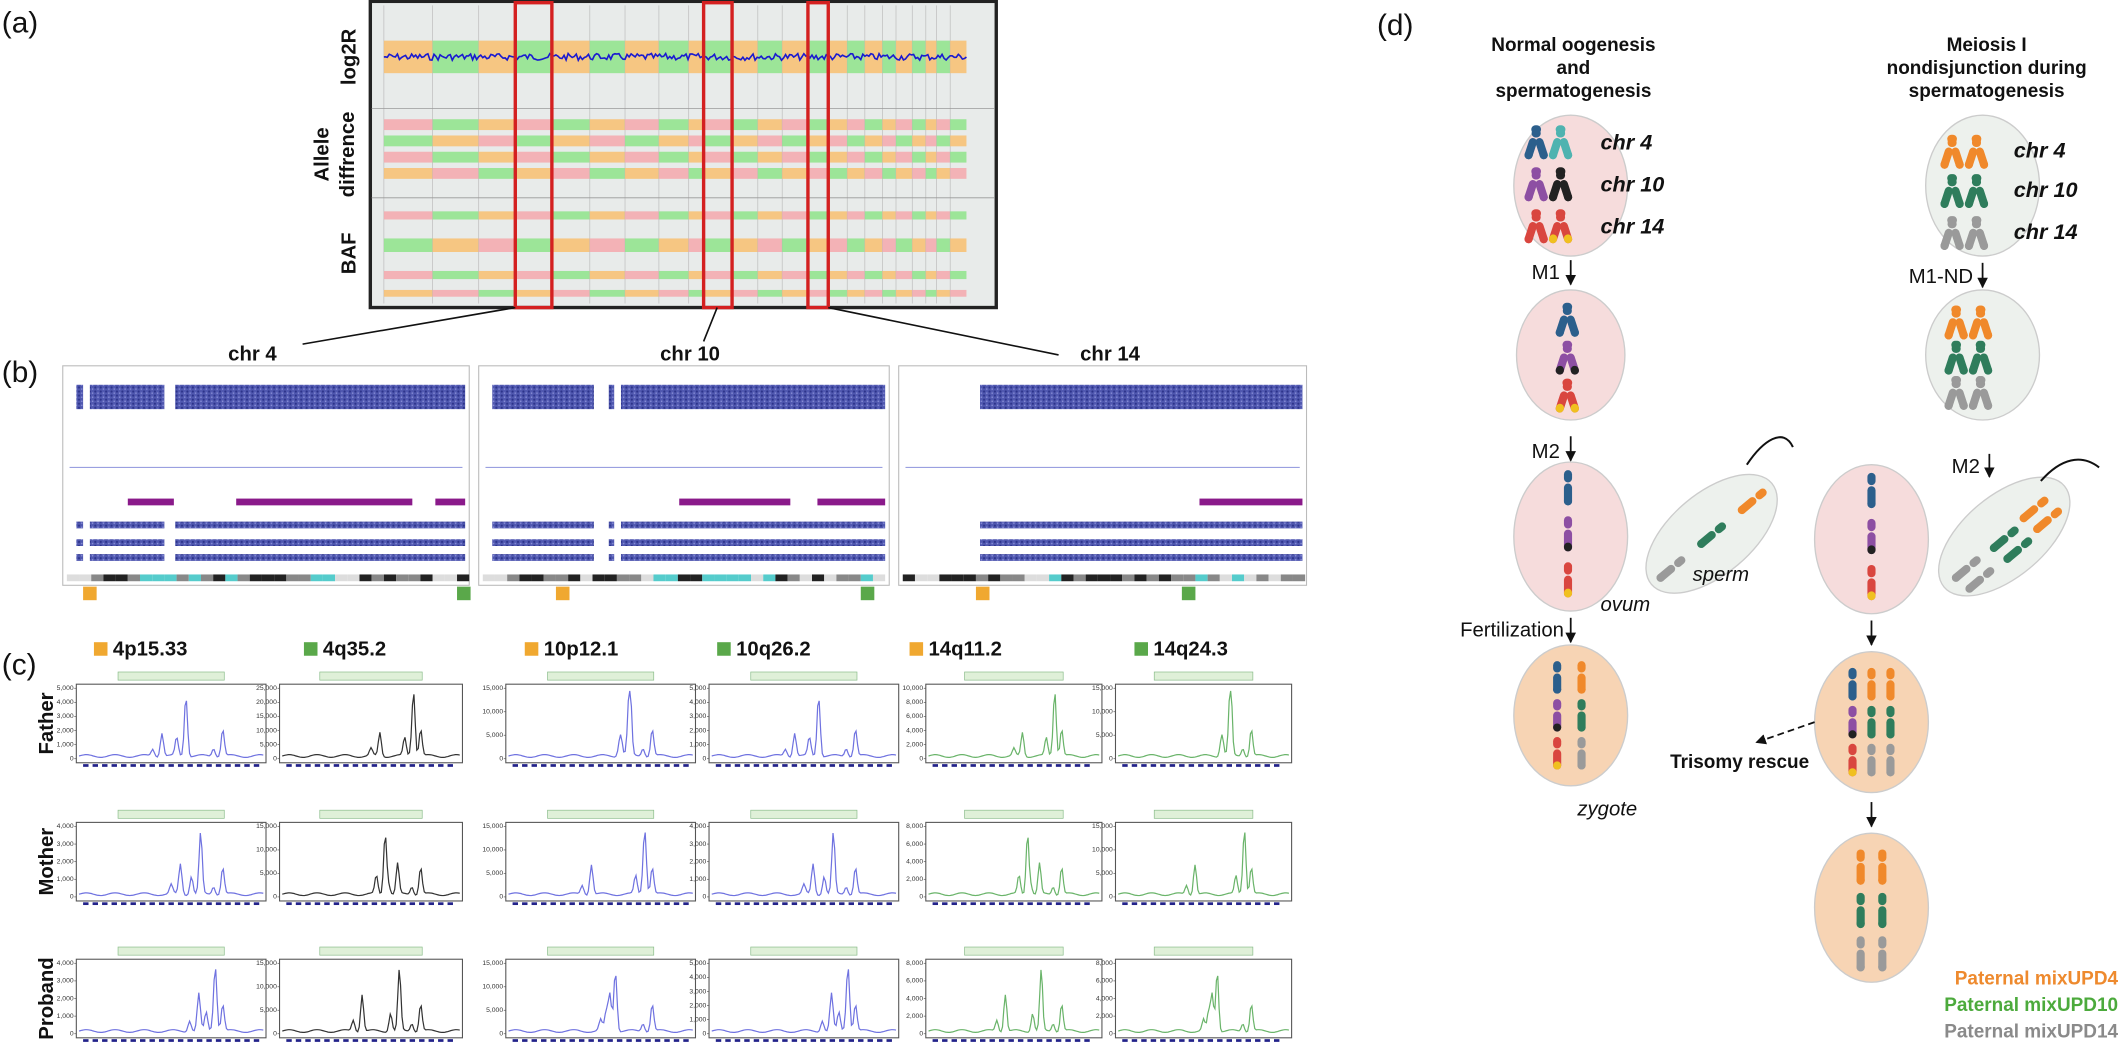 The height and width of the screenshot is (1050, 2128). Describe the element at coordinates (705, 897) in the screenshot. I see `y-tick-label: 0` at that location.